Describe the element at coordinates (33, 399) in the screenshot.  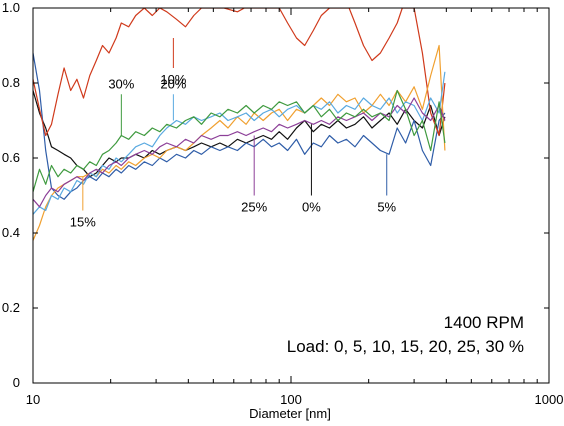
I see `x-tick-label: 10` at that location.